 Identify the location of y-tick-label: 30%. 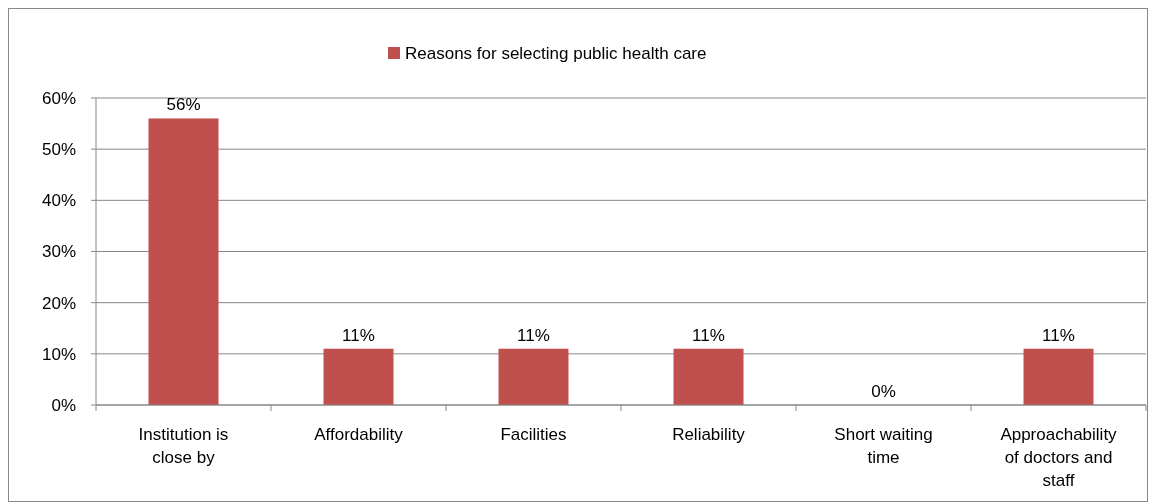
(58, 252).